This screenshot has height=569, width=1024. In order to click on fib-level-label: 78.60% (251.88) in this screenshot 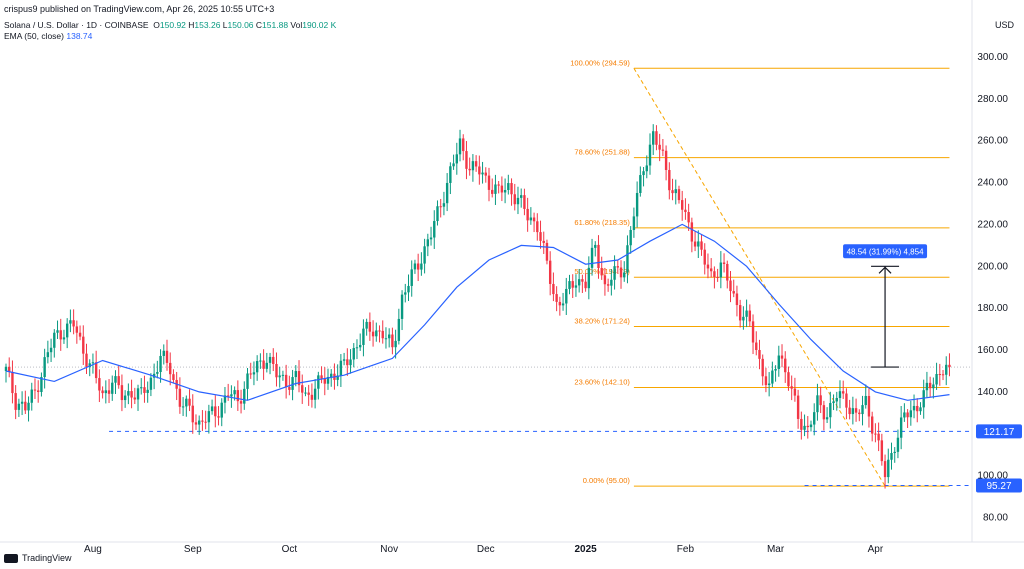, I will do `click(602, 152)`.